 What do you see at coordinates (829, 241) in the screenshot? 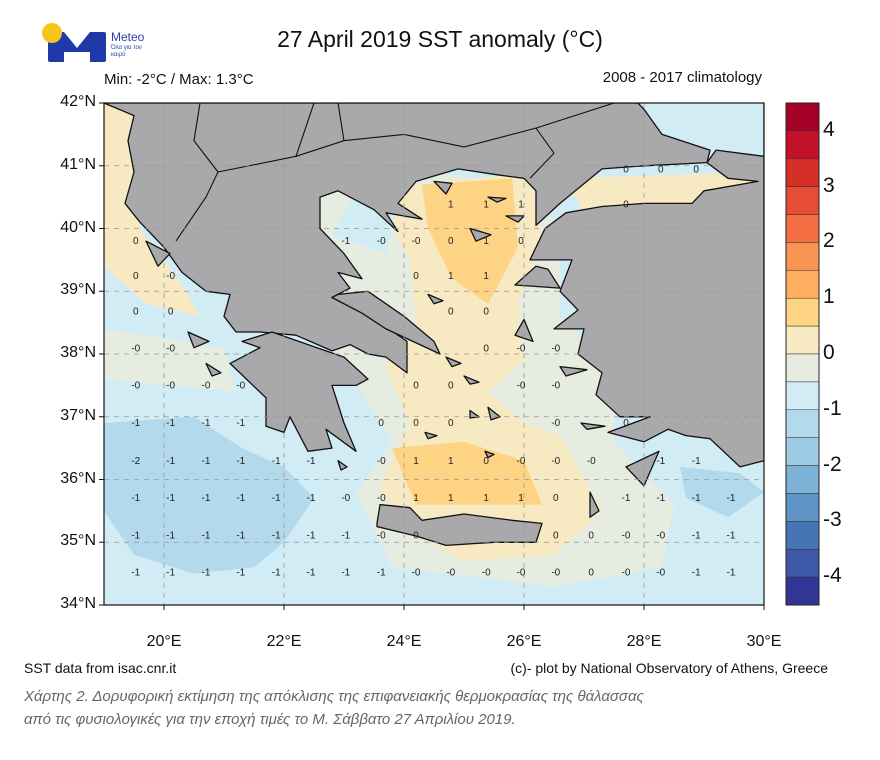
I see `colorbar-label: 2` at bounding box center [829, 241].